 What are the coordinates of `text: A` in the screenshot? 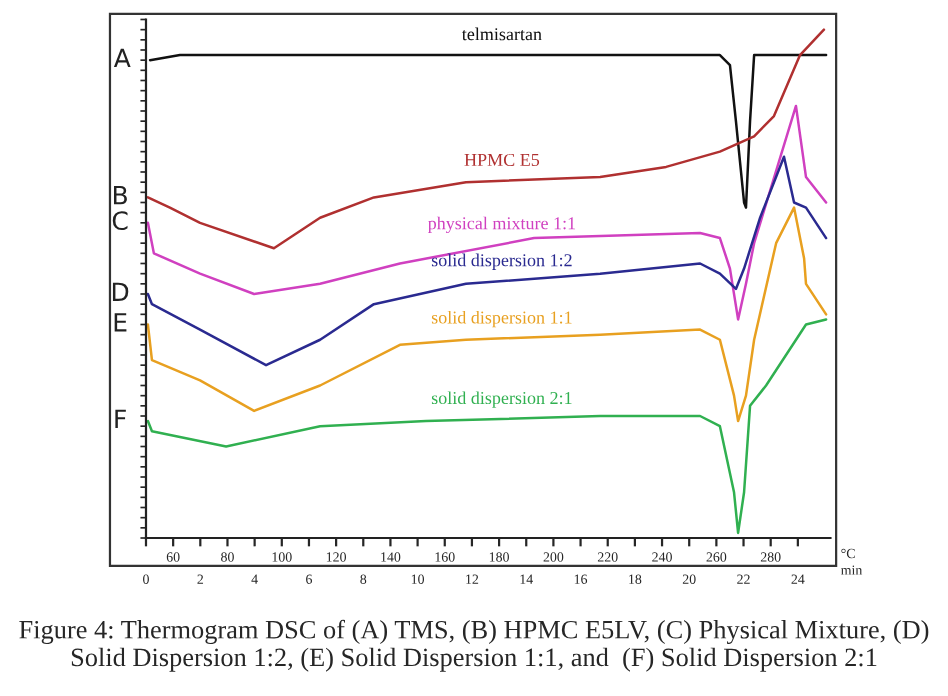 It's located at (122, 58).